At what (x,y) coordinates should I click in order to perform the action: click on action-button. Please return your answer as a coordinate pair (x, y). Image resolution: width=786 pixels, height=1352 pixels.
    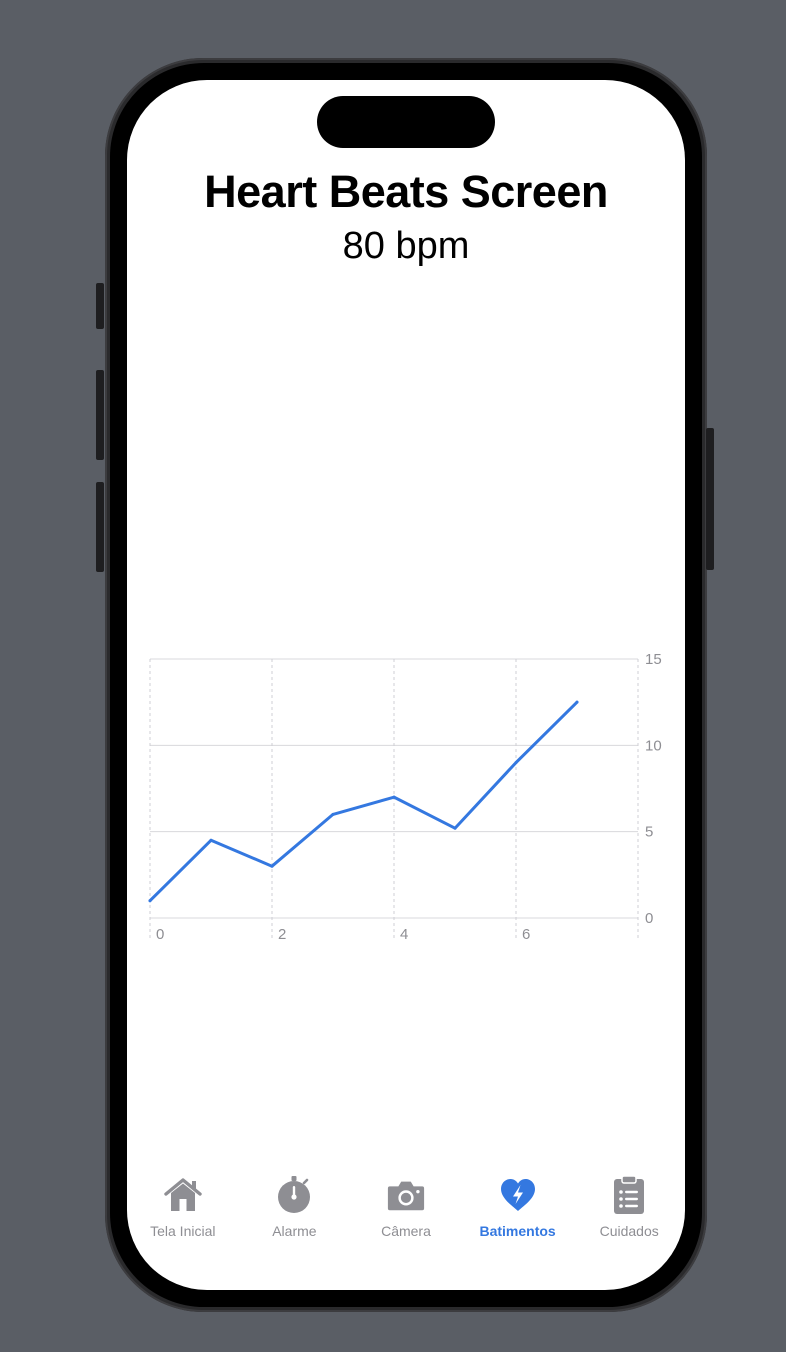
    Looking at the image, I should click on (100, 306).